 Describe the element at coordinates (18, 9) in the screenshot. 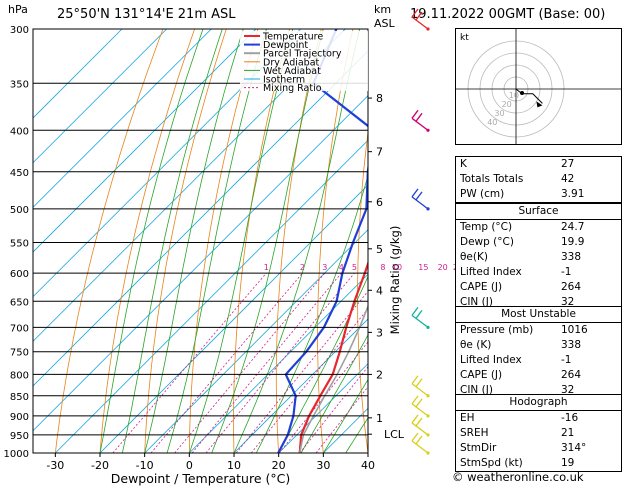

I see `hpa-label: hPa` at that location.